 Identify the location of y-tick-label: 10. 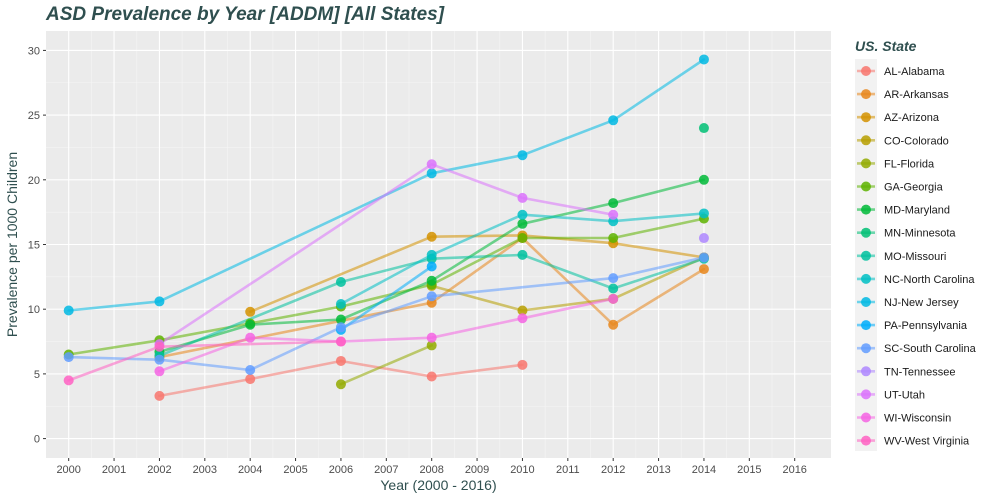
(34, 310).